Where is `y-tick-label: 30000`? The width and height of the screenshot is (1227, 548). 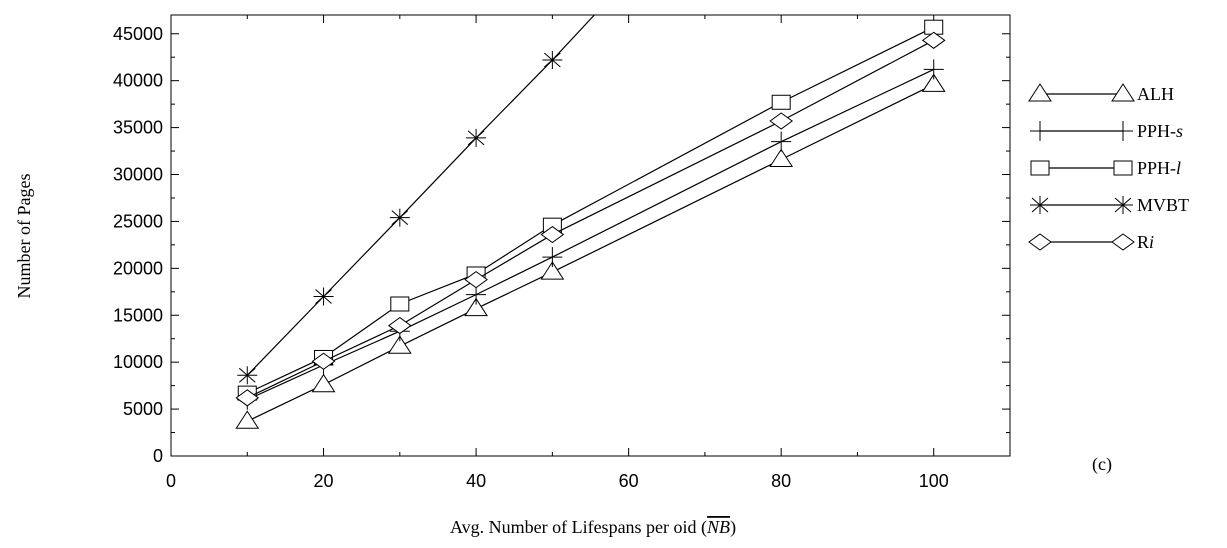
y-tick-label: 30000 is located at coordinates (138, 175).